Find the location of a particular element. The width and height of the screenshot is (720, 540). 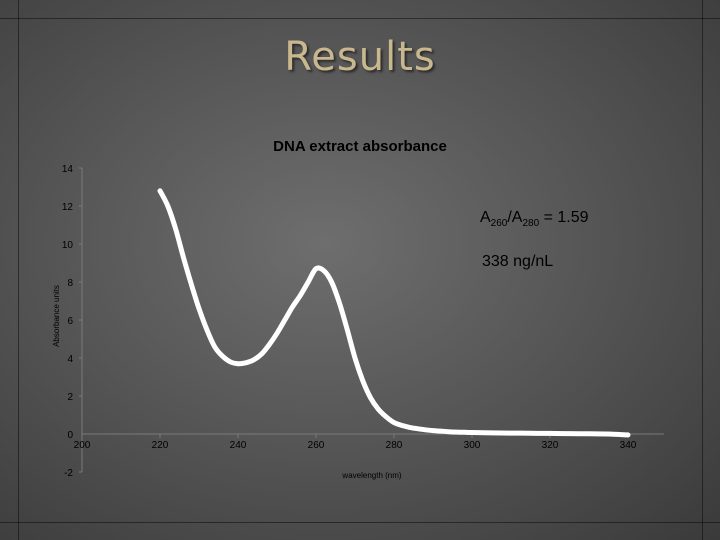

frame-line-left is located at coordinates (18, 270).